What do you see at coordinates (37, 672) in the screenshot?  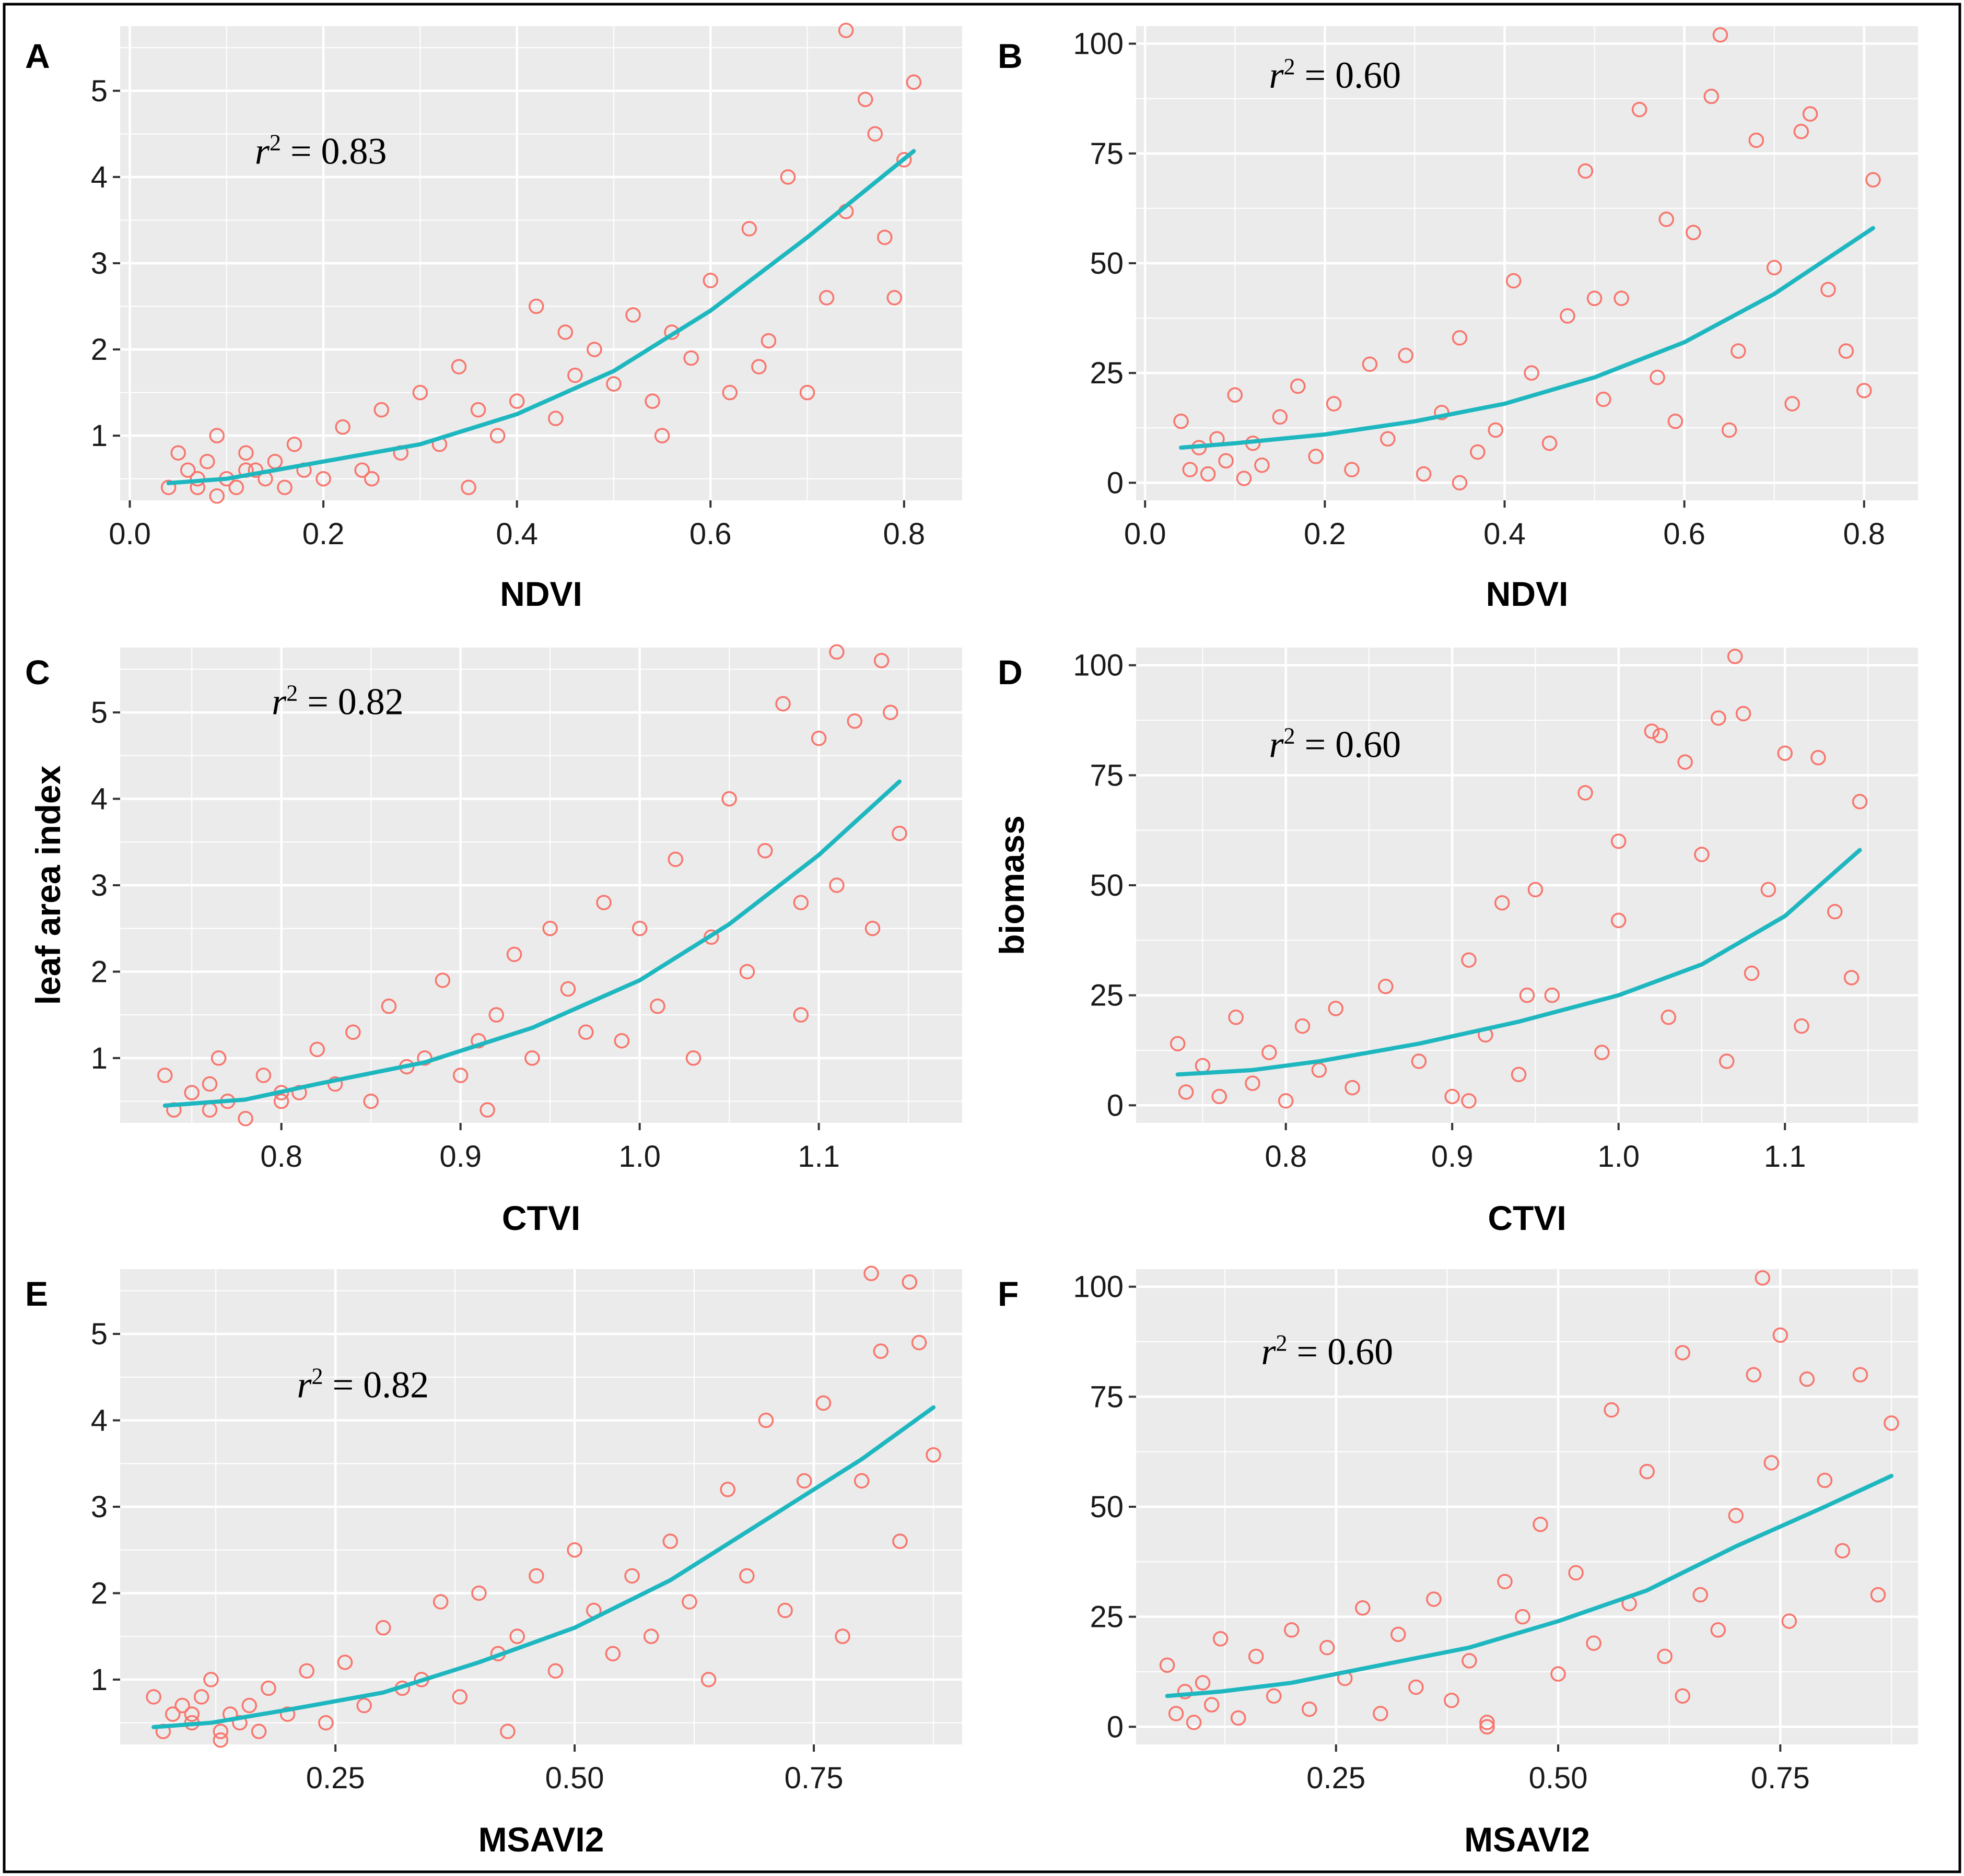 I see `panel-label: C` at bounding box center [37, 672].